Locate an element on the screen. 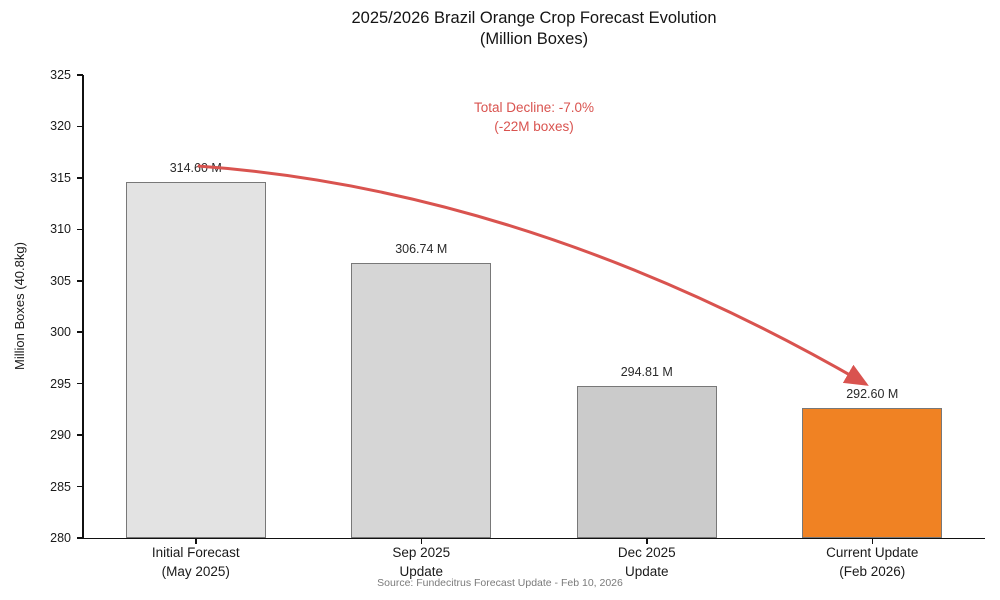 Image resolution: width=1000 pixels, height=600 pixels. y-tick-label: 325 is located at coordinates (60, 75).